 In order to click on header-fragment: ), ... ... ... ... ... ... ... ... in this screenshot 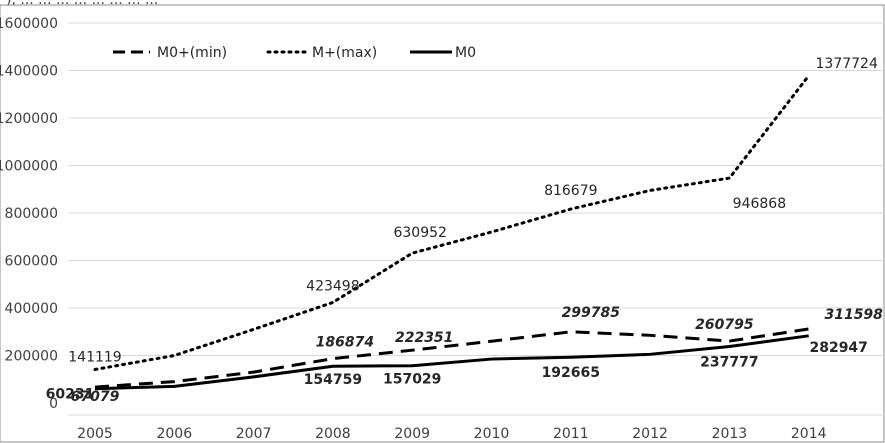, I will do `click(82, 4)`.